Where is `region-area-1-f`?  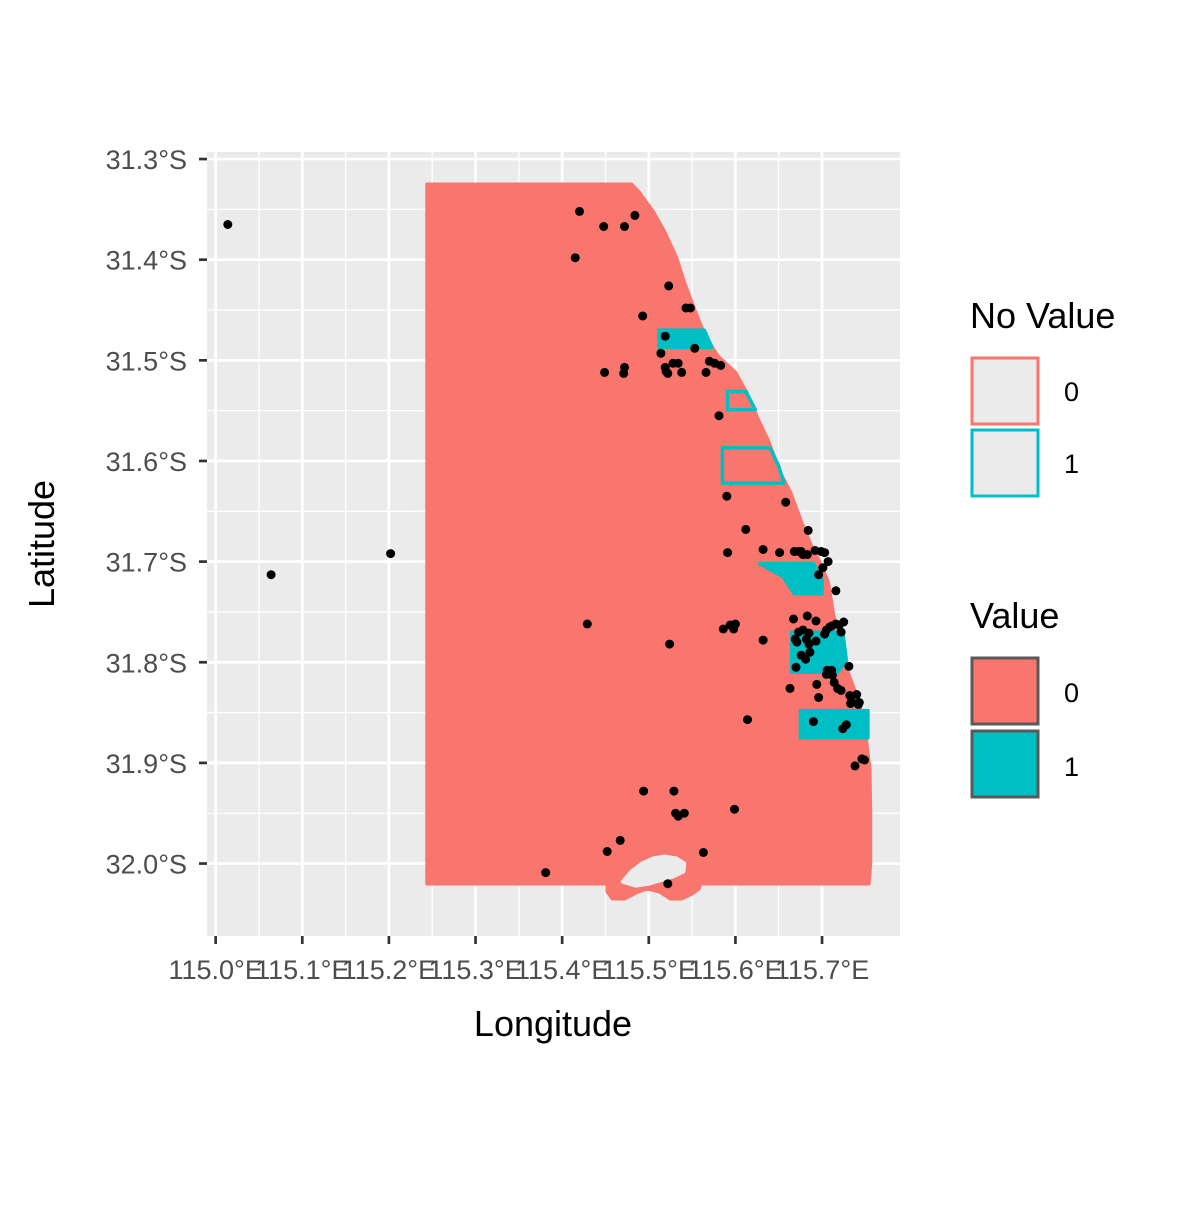
region-area-1-f is located at coordinates (834, 724).